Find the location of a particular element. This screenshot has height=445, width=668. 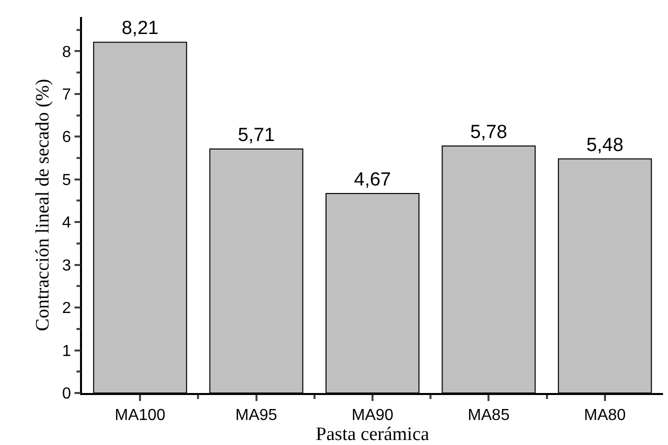

y-tick-label: 0 is located at coordinates (67, 394).